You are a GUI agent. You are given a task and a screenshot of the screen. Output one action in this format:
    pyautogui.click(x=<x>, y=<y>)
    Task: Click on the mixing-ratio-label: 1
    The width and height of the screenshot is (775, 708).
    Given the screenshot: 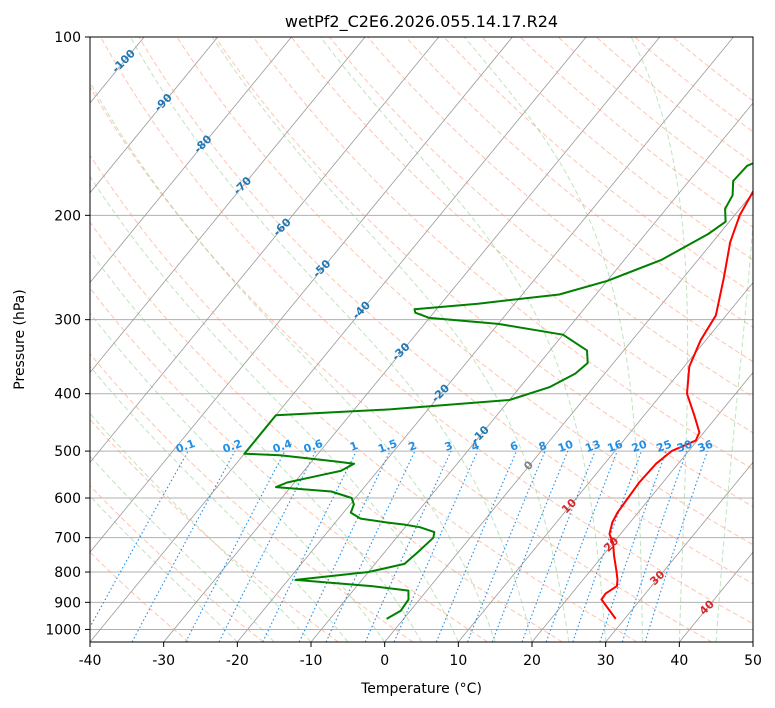 What is the action you would take?
    pyautogui.click(x=354, y=446)
    